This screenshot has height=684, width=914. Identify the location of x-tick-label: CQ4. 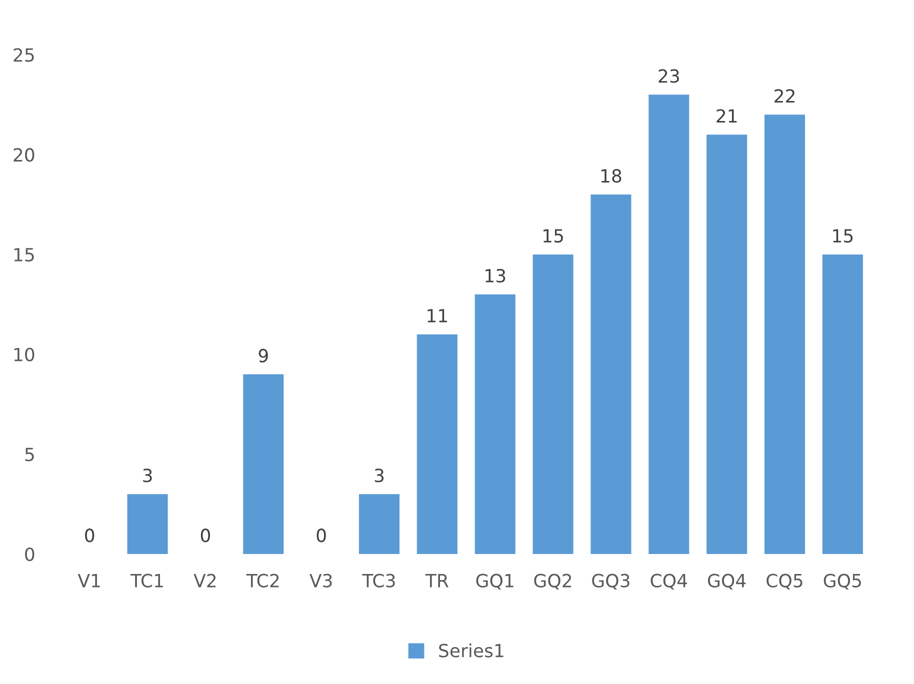
(669, 582).